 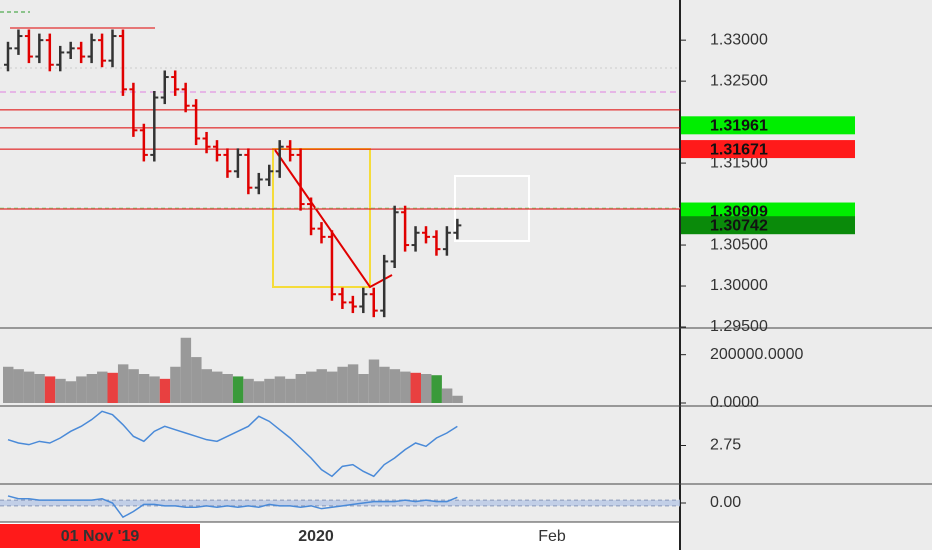 What do you see at coordinates (734, 402) in the screenshot?
I see `y-tick-label: 0.0000` at bounding box center [734, 402].